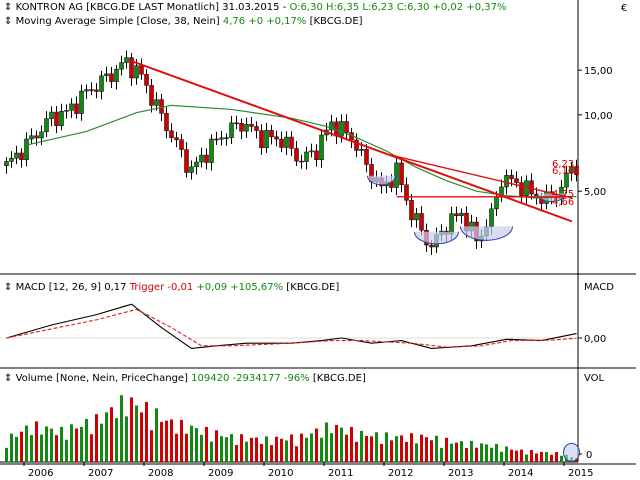 The image size is (640, 480). Describe the element at coordinates (563, 171) in the screenshot. I see `value-label-6-16: 6,16` at that location.